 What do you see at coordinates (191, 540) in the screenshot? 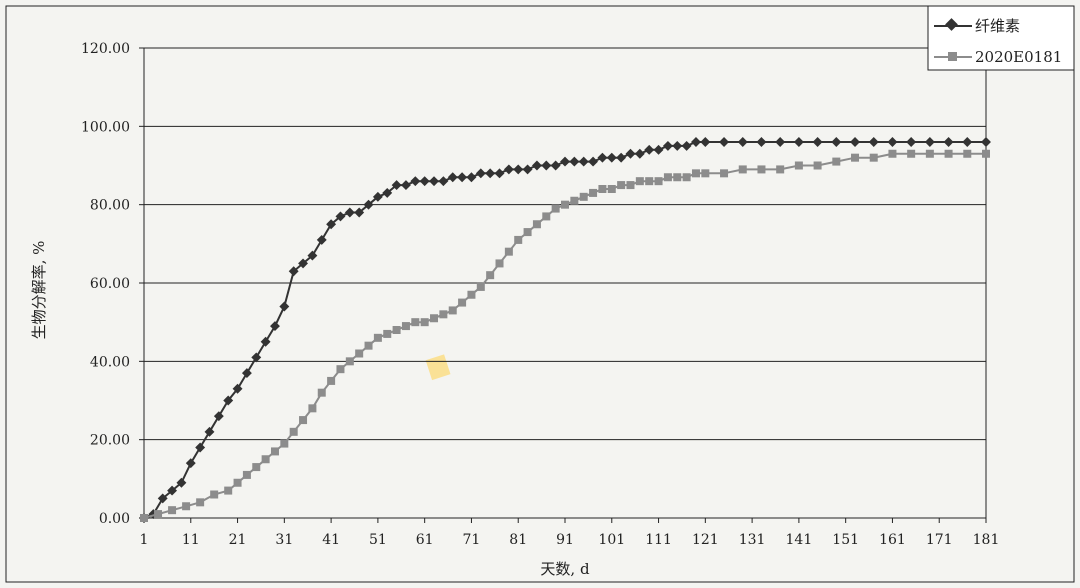
I see `x-tick-label: 11` at bounding box center [191, 540].